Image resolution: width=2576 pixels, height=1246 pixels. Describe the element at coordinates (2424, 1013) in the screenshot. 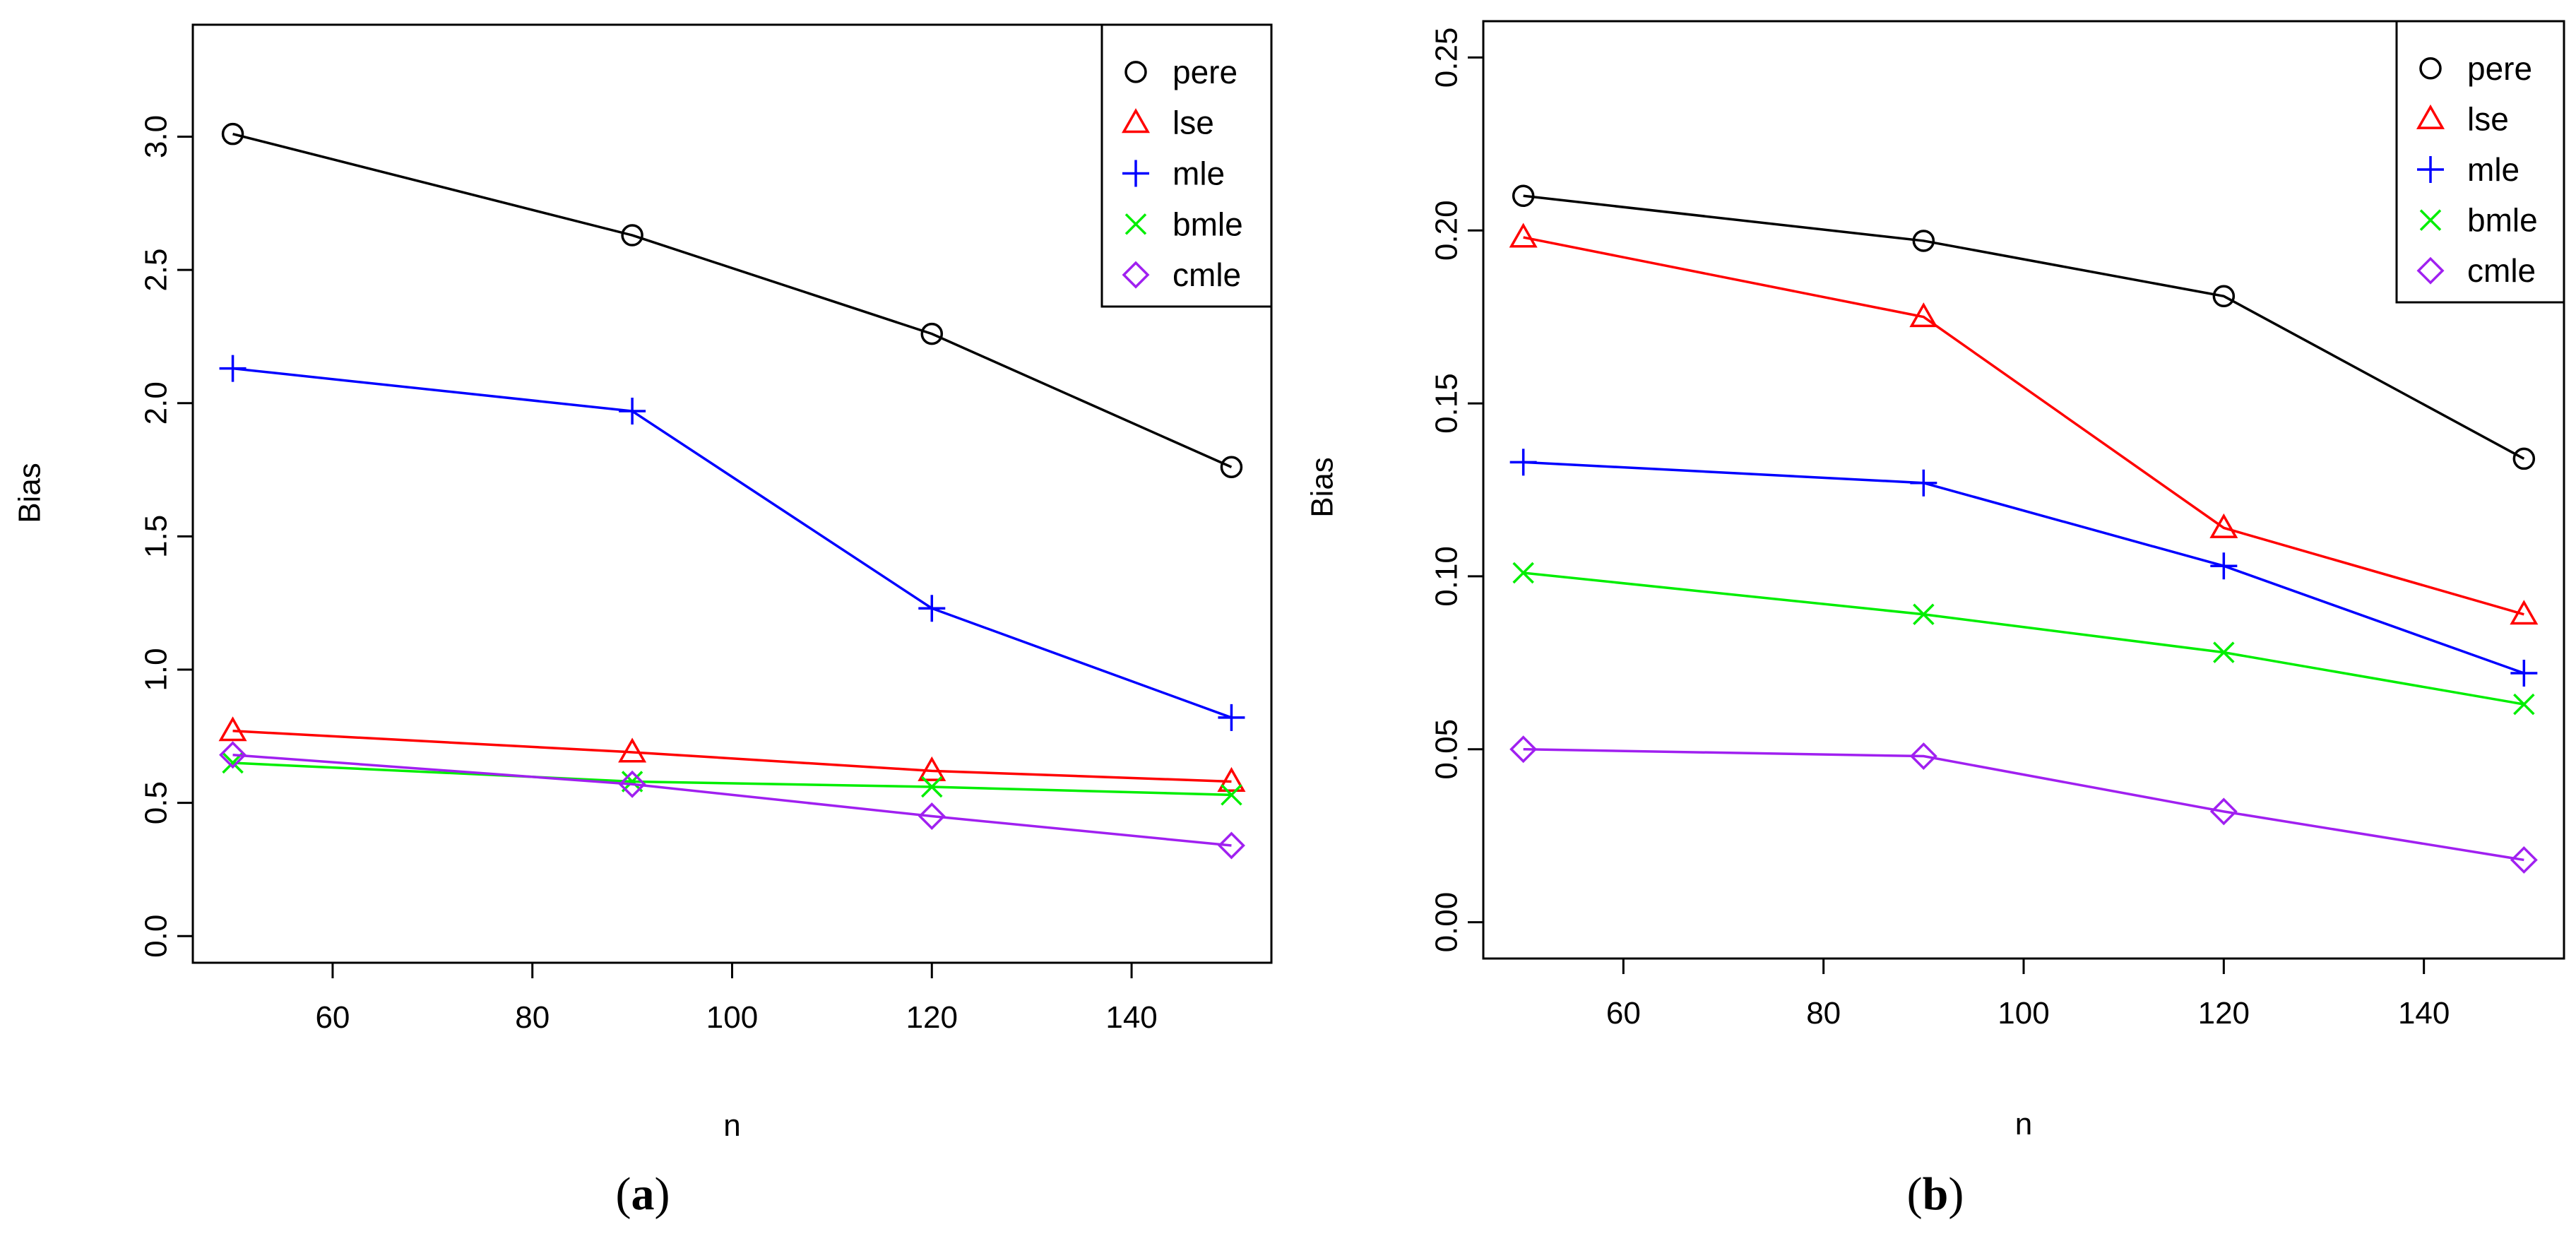

I see `x-tick-label: 140` at that location.